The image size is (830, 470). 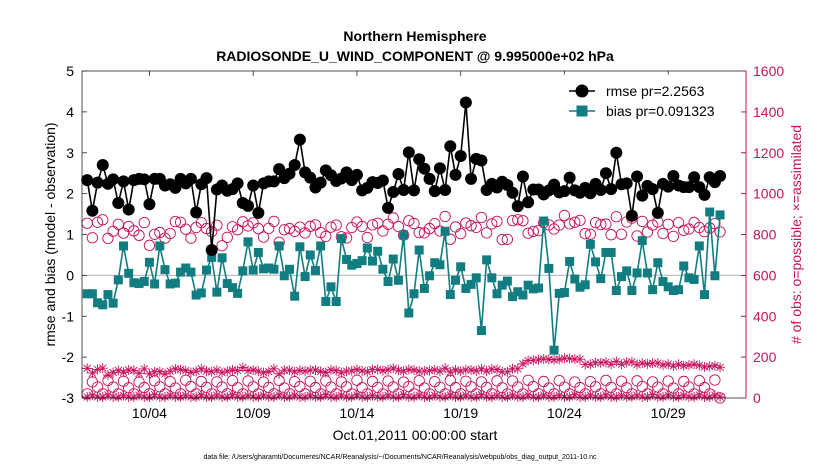 What do you see at coordinates (356, 413) in the screenshot?
I see `x-tick-label: 10/14` at bounding box center [356, 413].